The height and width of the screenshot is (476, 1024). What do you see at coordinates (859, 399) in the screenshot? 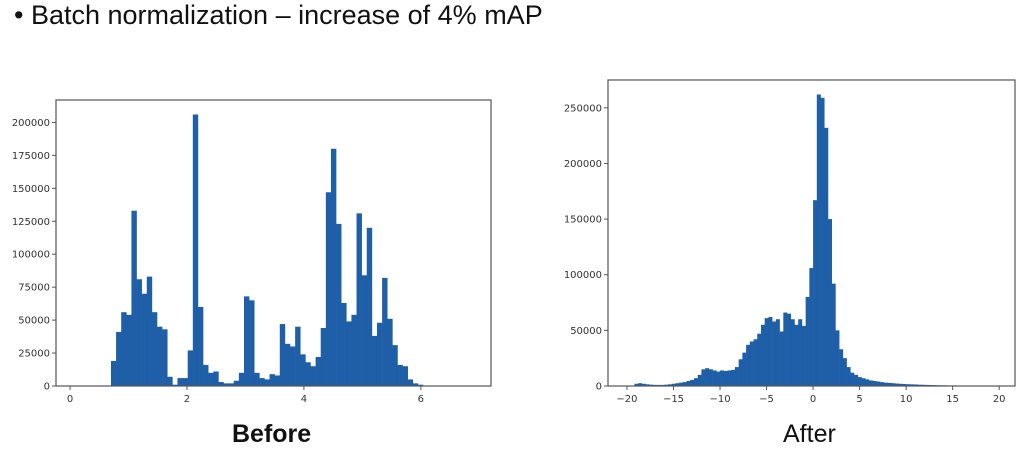
I see `x-tick-label: 5` at bounding box center [859, 399].